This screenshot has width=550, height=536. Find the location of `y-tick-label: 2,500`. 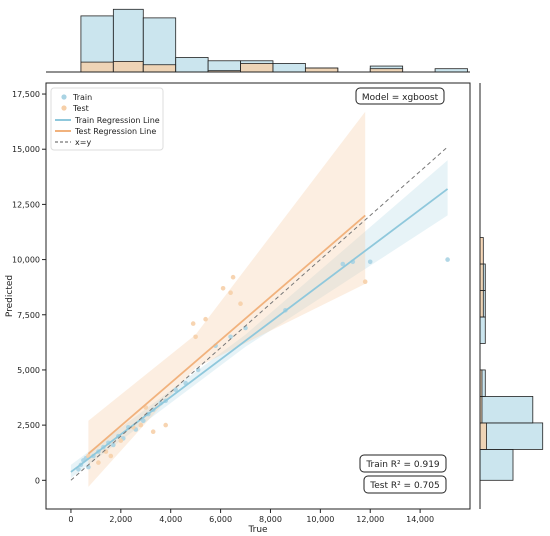

y-tick-label: 2,500 is located at coordinates (28, 425).